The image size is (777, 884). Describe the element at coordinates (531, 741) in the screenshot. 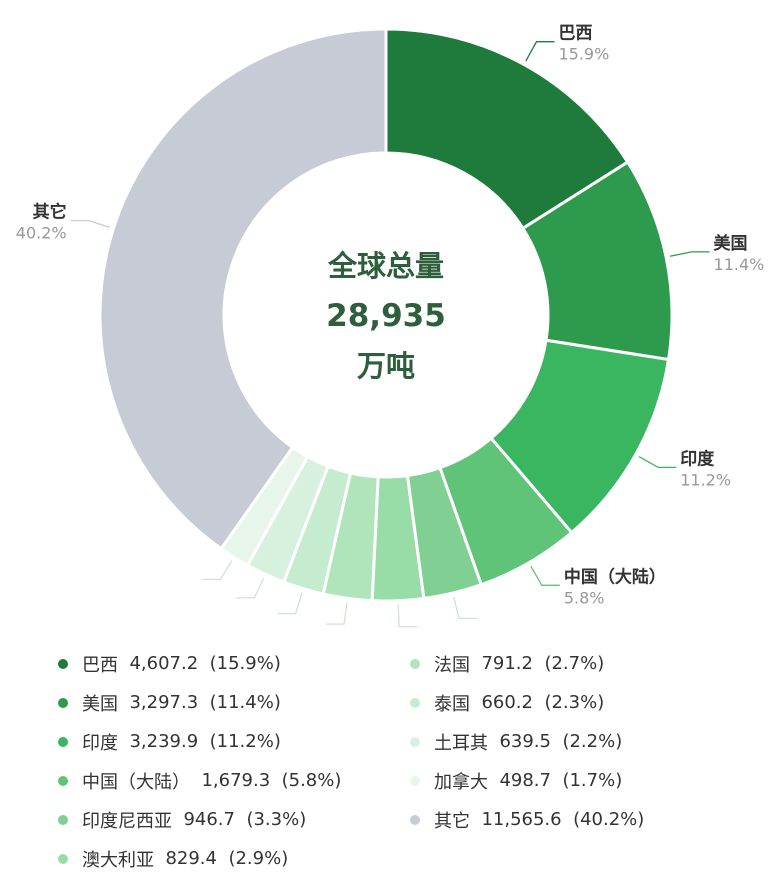

I see `legend-value: 639.5` at that location.